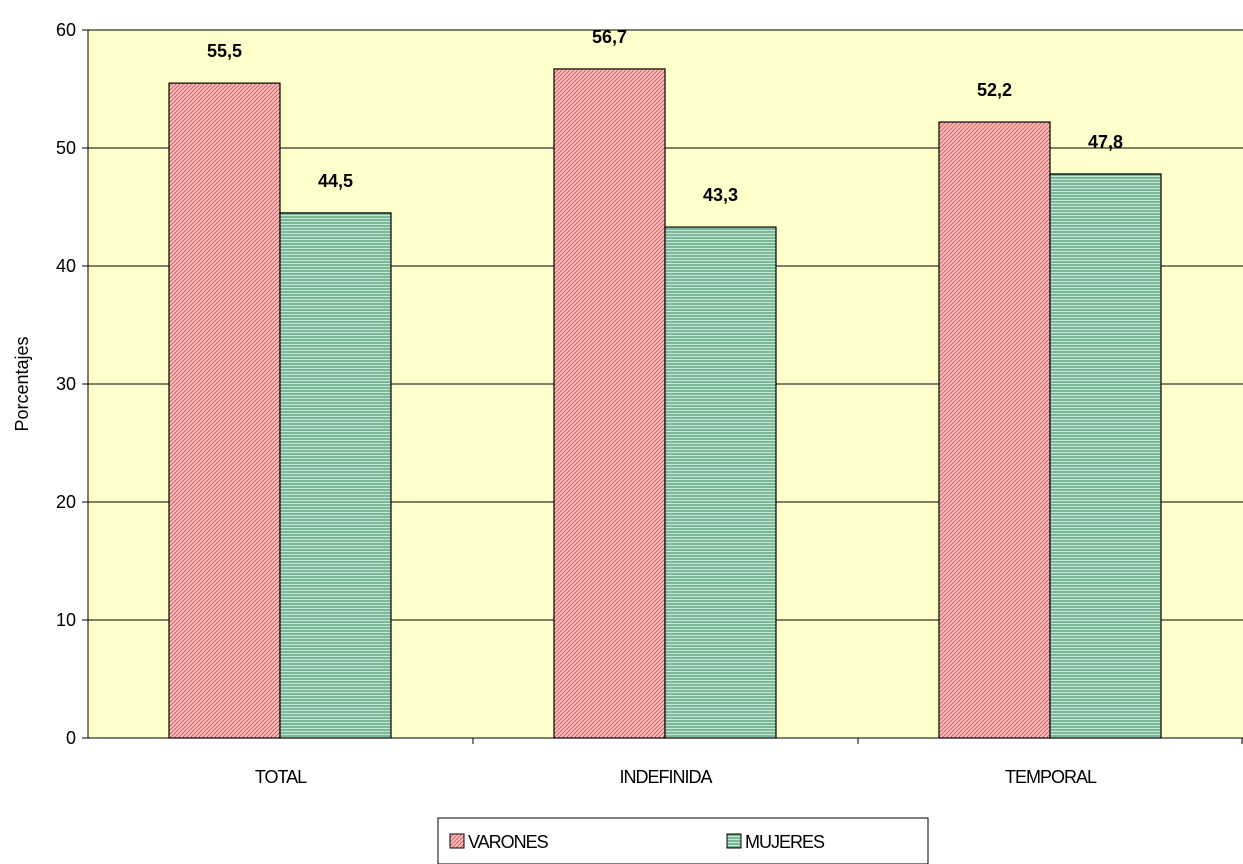 Image resolution: width=1243 pixels, height=864 pixels. What do you see at coordinates (457, 841) in the screenshot?
I see `legend-swatch-varones` at bounding box center [457, 841].